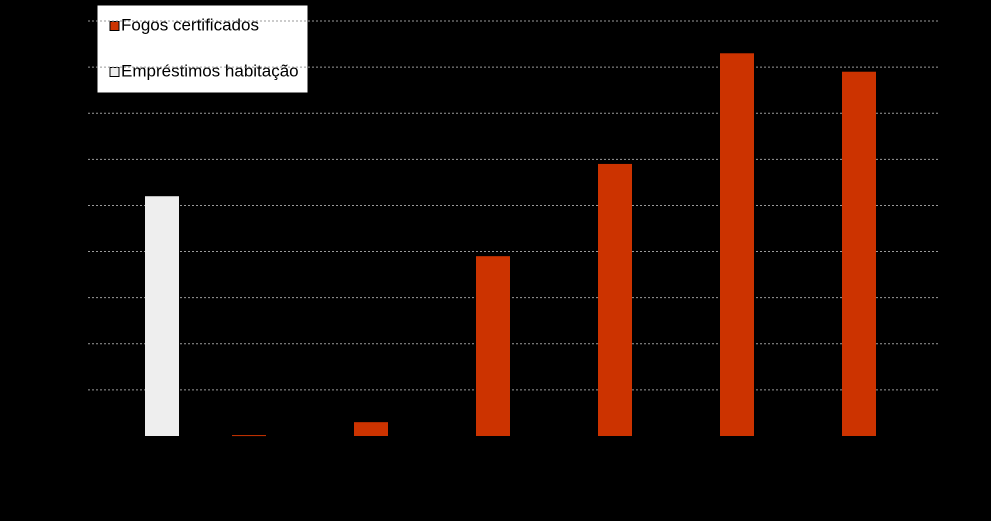 The width and height of the screenshot is (991, 521). I want to click on legend: Fogos certificados Empréstimos habitação, so click(202, 49).